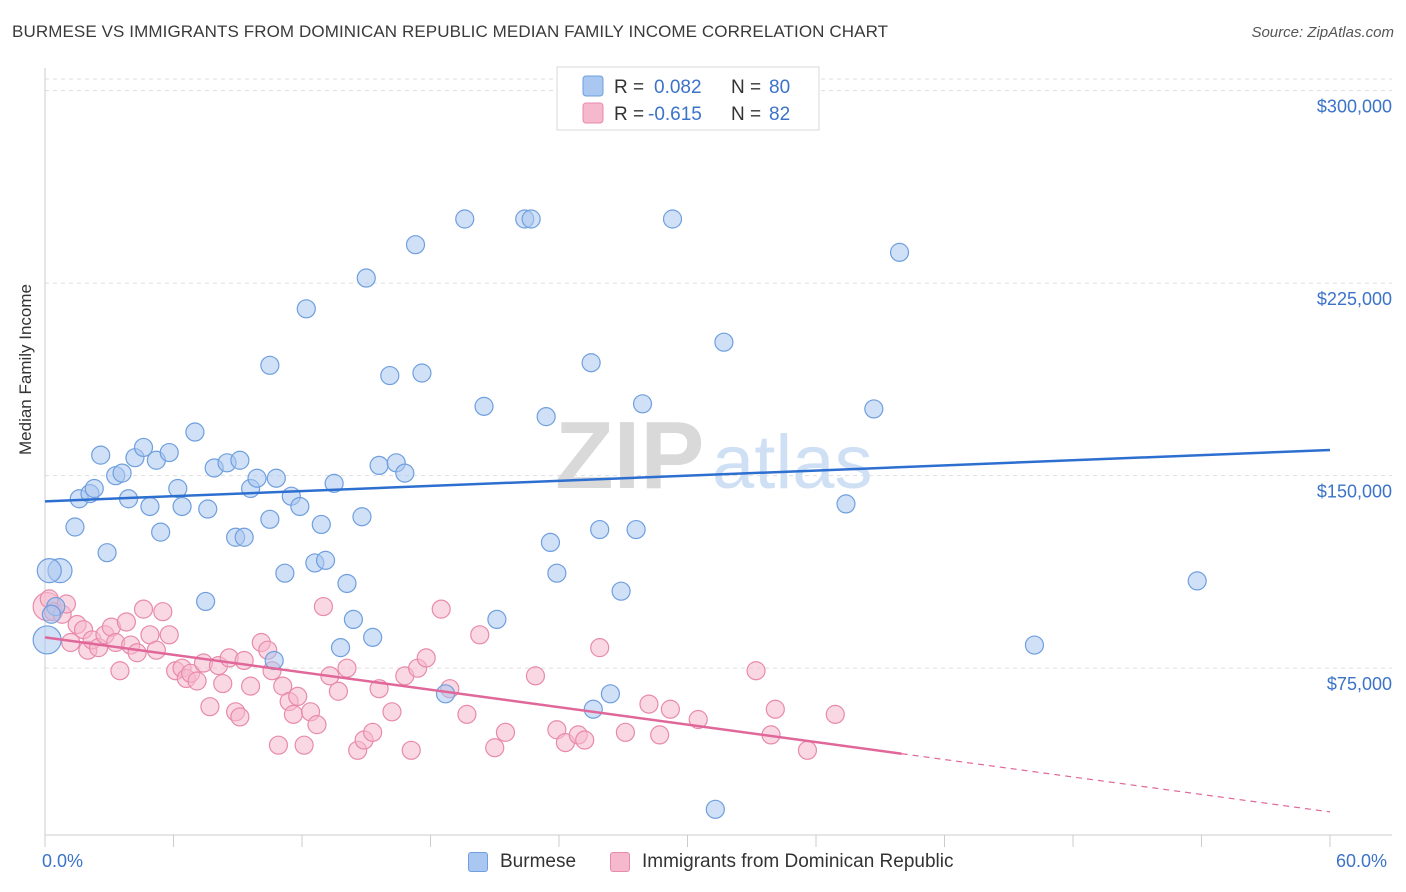 The image size is (1406, 892). What do you see at coordinates (620, 862) in the screenshot?
I see `bottom-legend-swatch-pink` at bounding box center [620, 862].